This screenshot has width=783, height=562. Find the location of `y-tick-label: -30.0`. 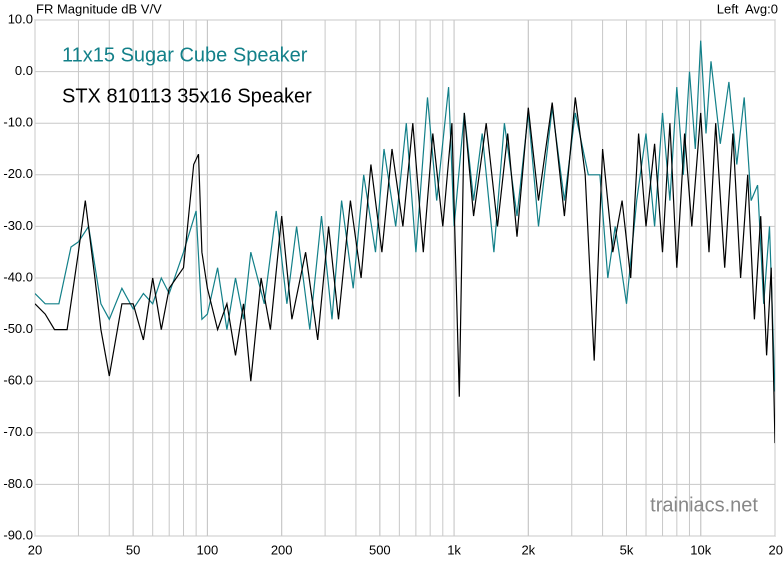

y-tick-label: -30.0 is located at coordinates (18, 225).